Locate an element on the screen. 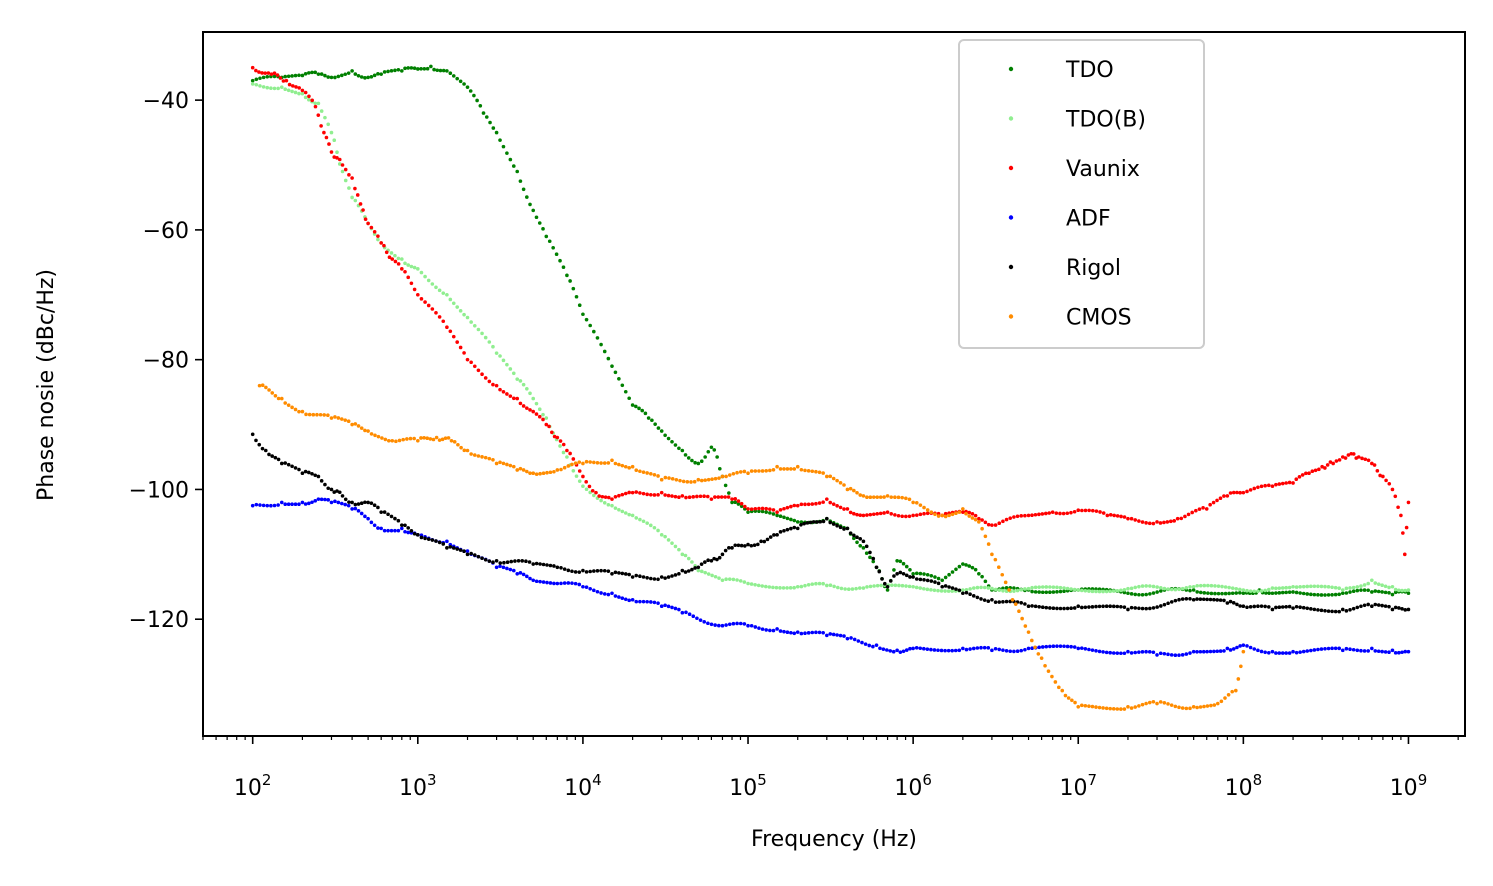 This screenshot has height=886, width=1493. x-tick-label: 108 is located at coordinates (1244, 786).